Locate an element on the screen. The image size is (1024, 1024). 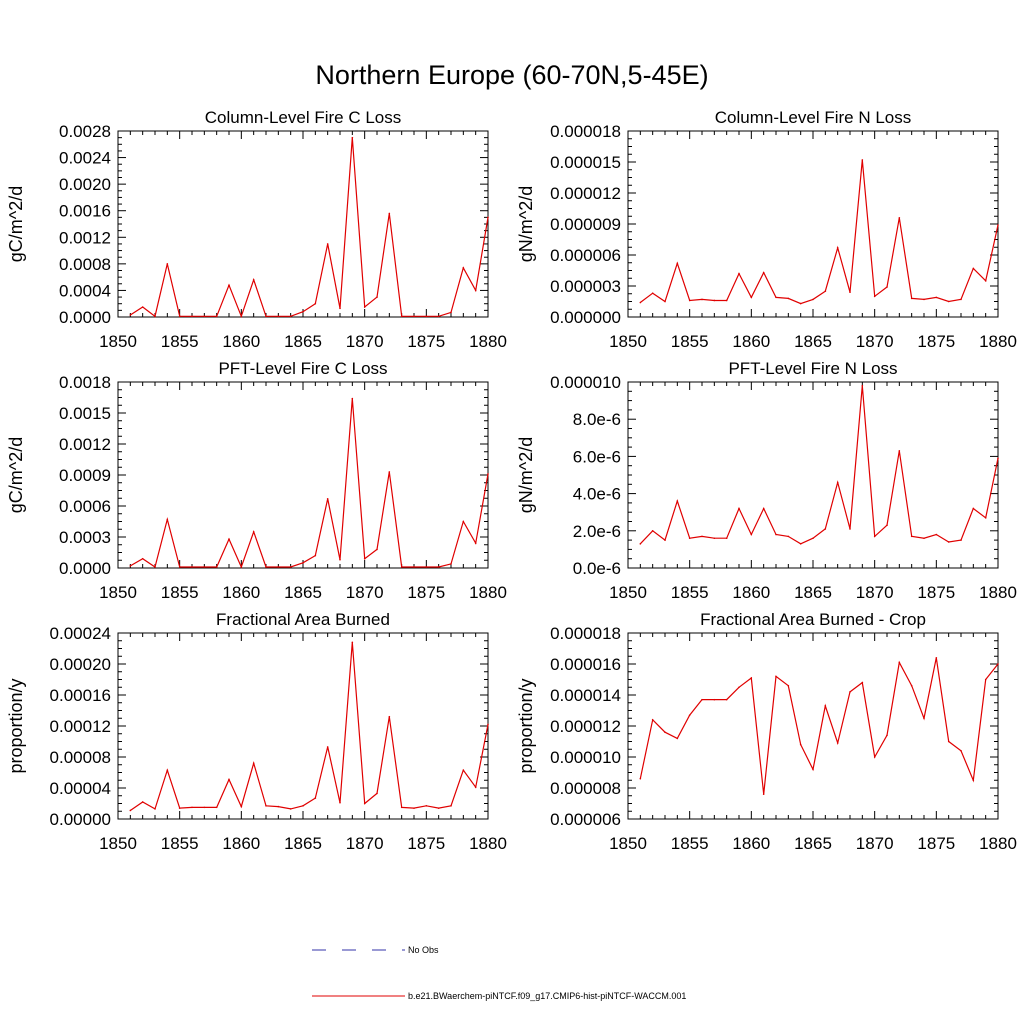
y-tick-label: 0.000006 is located at coordinates (585, 819).